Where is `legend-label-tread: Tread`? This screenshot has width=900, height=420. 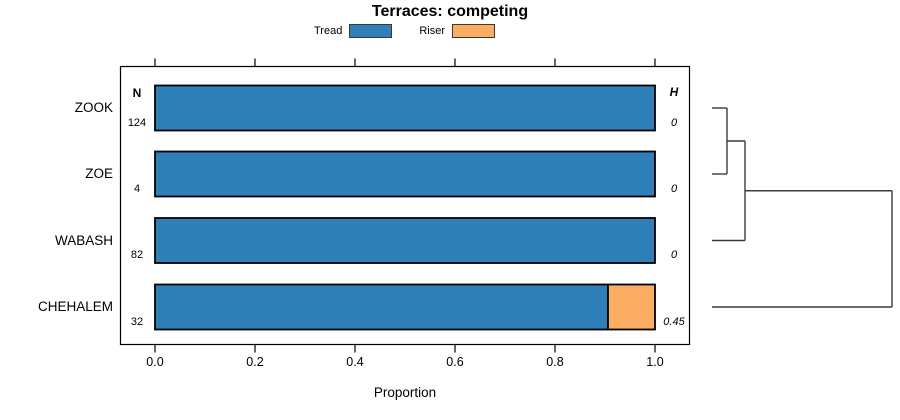
legend-label-tread: Tread is located at coordinates (328, 31).